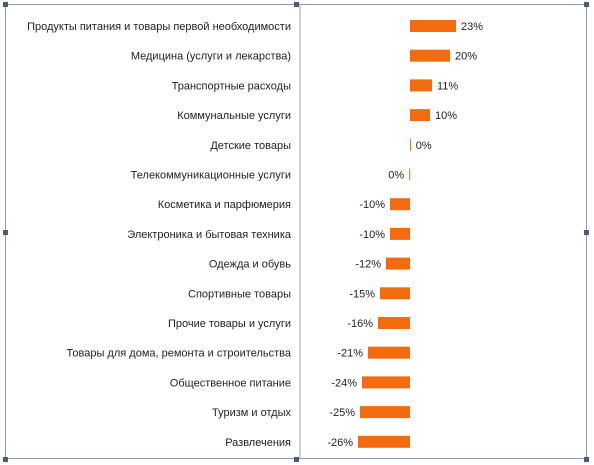  What do you see at coordinates (258, 443) in the screenshot?
I see `category-label: Развлечения` at bounding box center [258, 443].